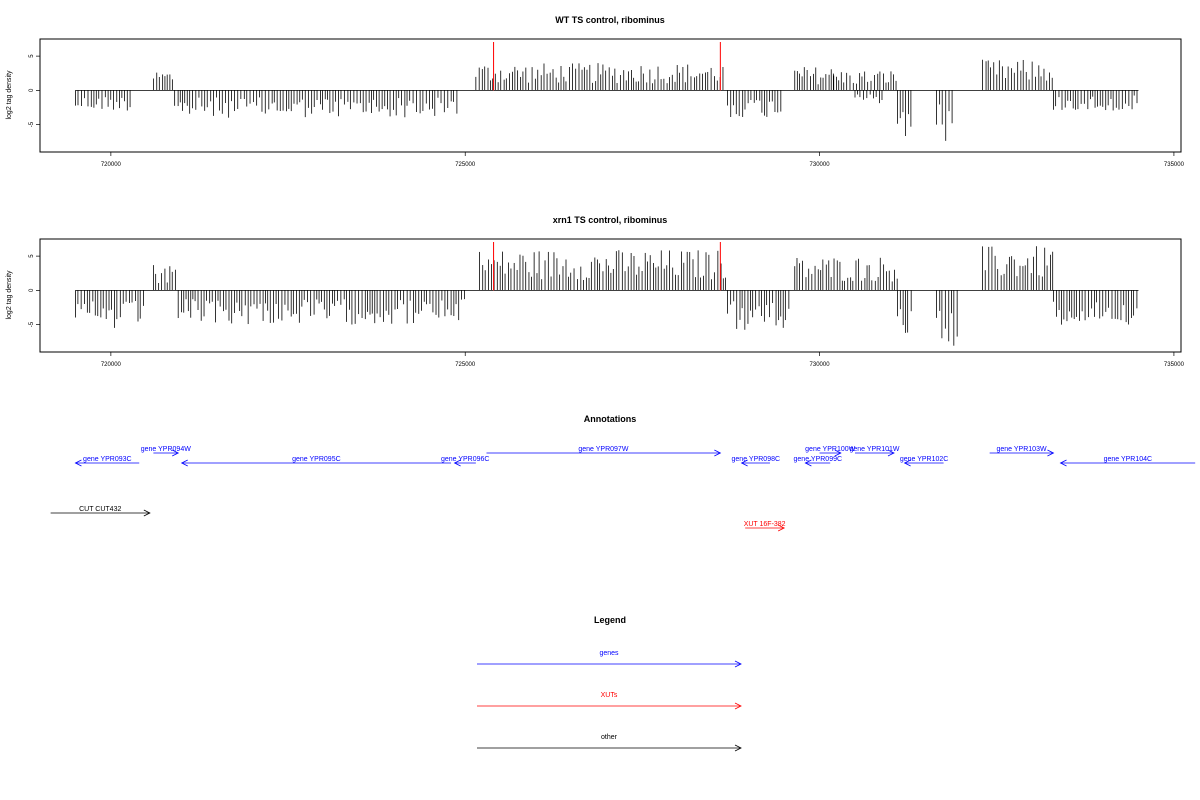  I want to click on feature-label: CUT CUT432, so click(100, 509).